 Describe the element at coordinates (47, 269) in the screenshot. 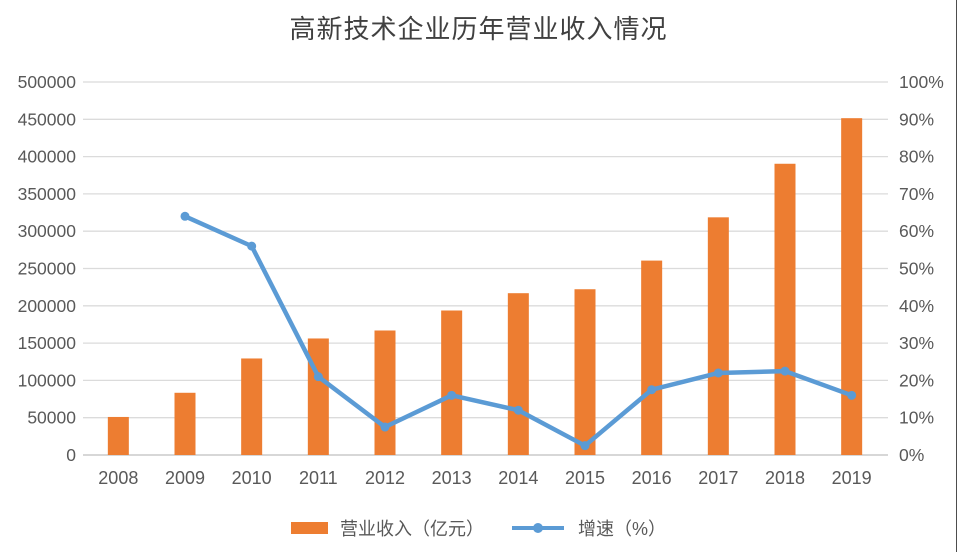

I see `left-axis-tick-label: 250000` at that location.